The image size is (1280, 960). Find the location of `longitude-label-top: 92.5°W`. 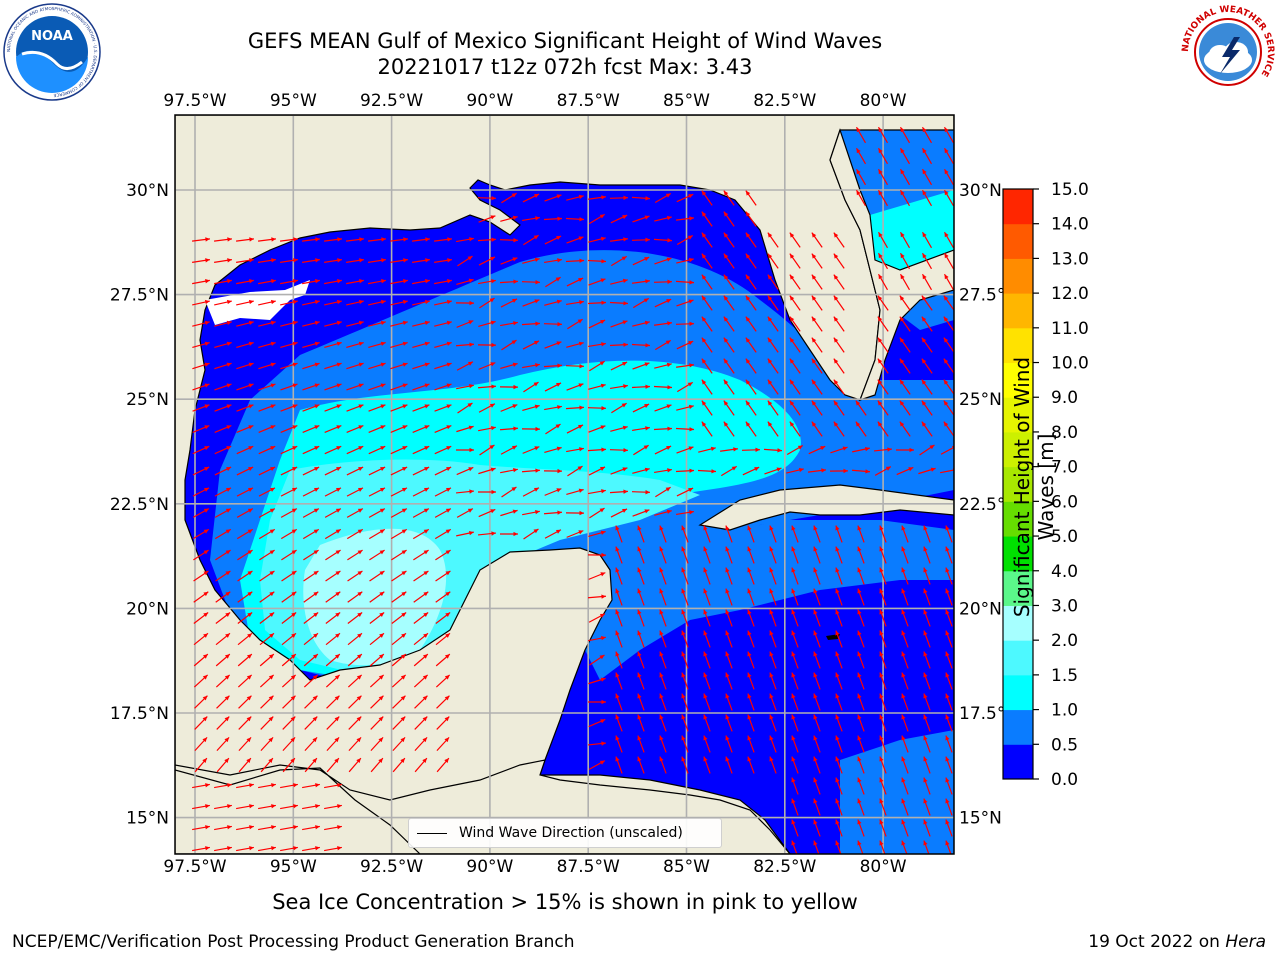

longitude-label-top: 92.5°W is located at coordinates (391, 101).